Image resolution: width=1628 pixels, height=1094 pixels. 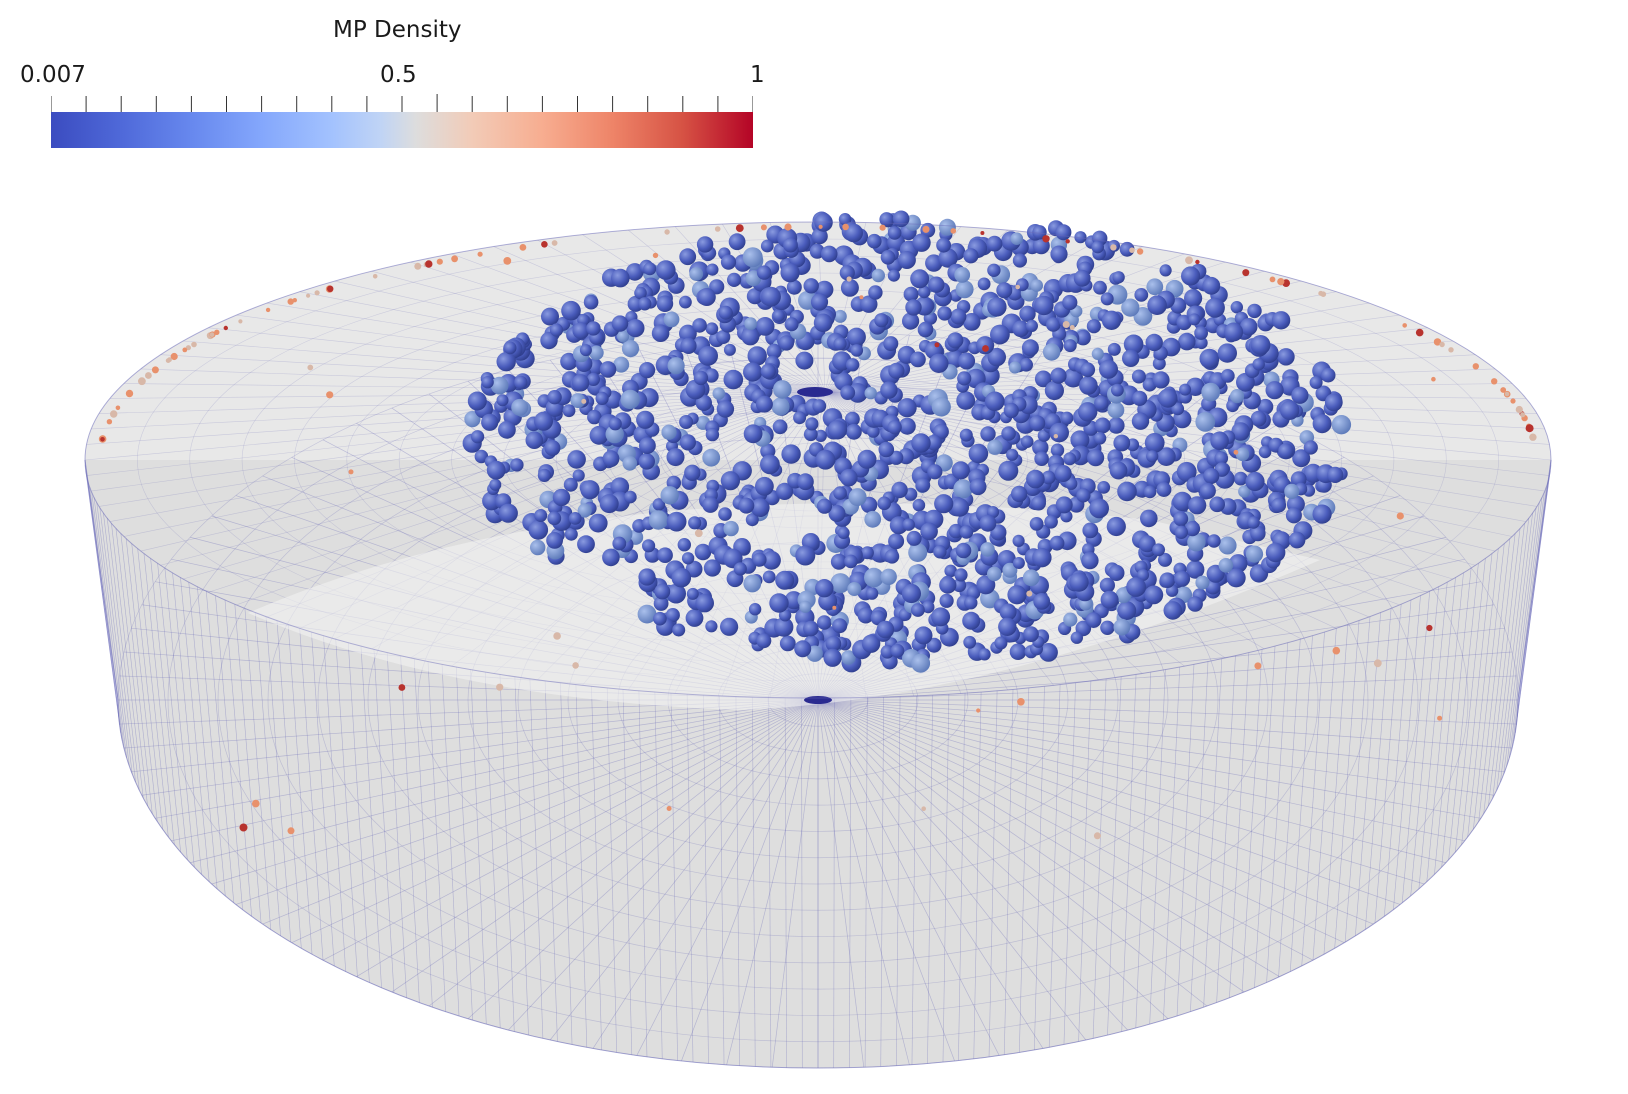 I want to click on colorbar, so click(x=402, y=130).